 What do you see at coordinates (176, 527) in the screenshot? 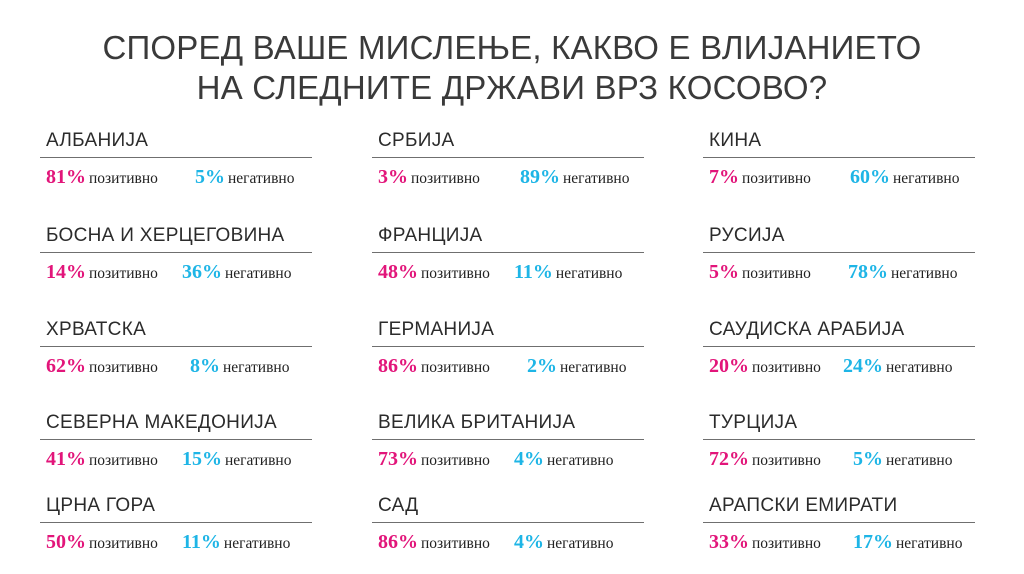
I see `country-card: ЦРНА ГОРА 50% позитивно 11% негативно` at bounding box center [176, 527].